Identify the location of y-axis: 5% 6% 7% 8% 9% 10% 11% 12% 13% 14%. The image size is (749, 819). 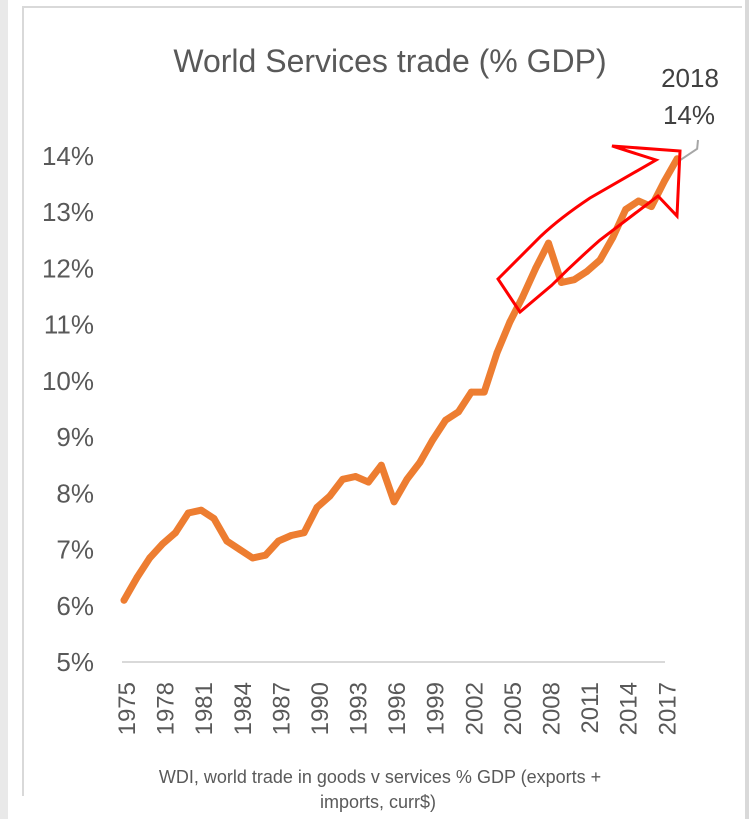
(68, 409).